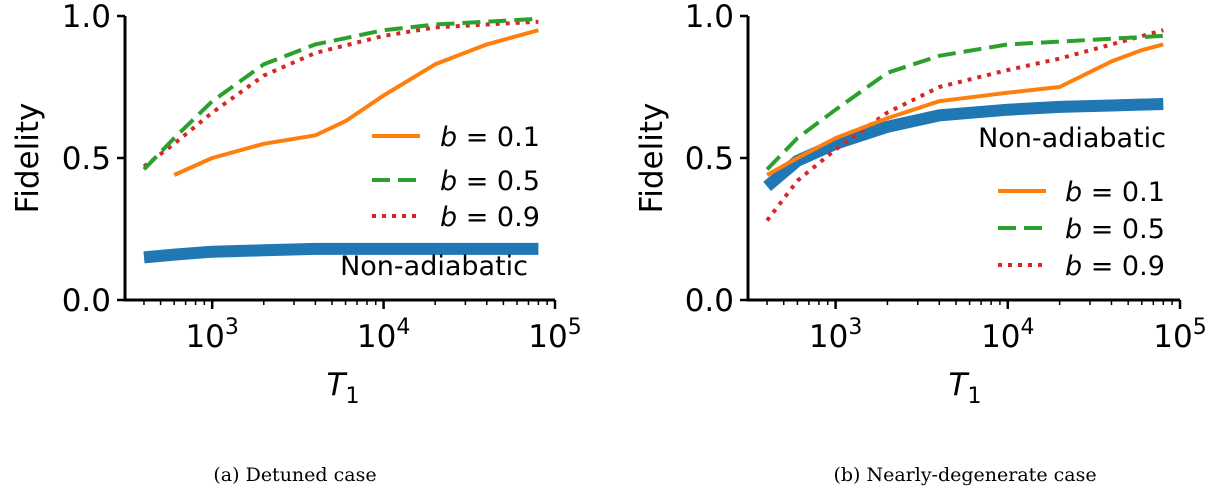 The height and width of the screenshot is (490, 1217). I want to click on figure-caption: (a) Detuned case, so click(294, 475).